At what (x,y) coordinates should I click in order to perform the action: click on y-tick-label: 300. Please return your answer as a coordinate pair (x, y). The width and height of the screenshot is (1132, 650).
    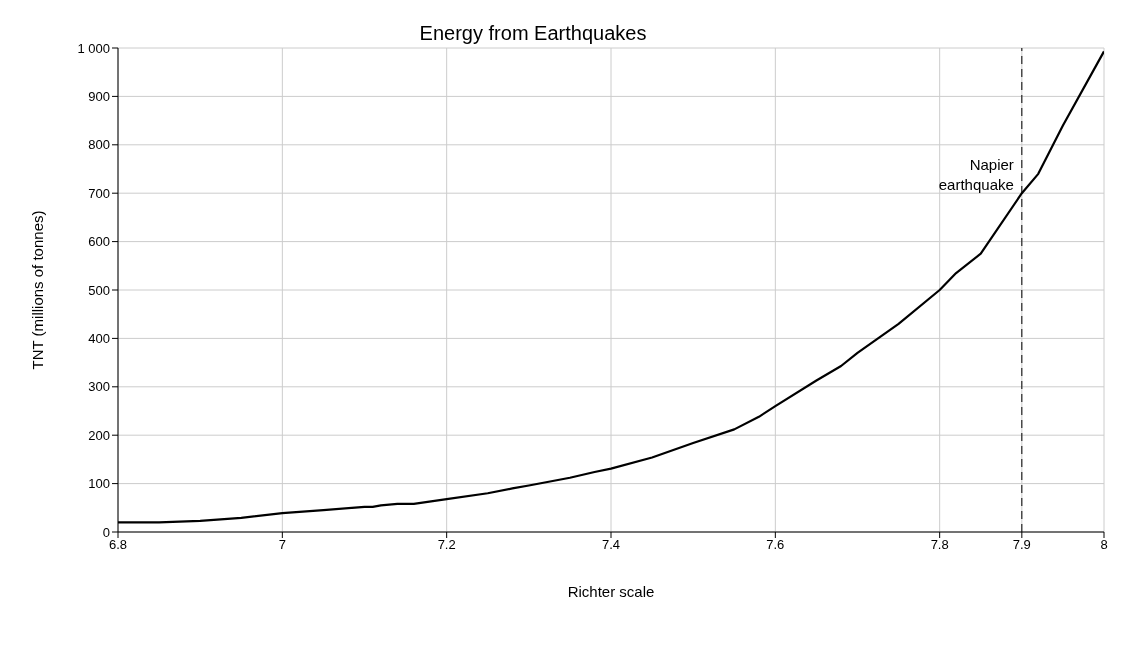
    Looking at the image, I should click on (99, 387).